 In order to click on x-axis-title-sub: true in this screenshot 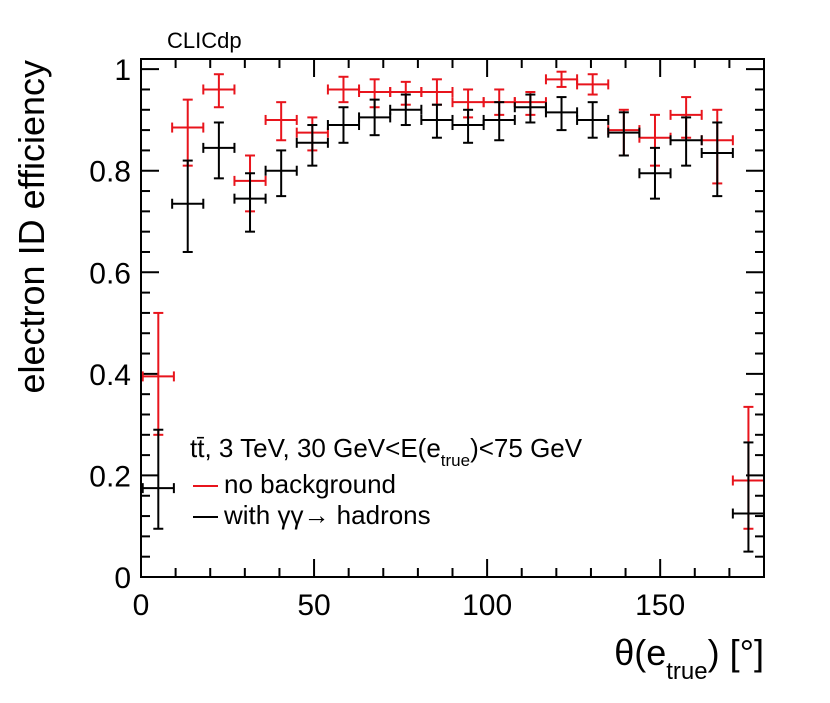, I will do `click(686, 671)`.